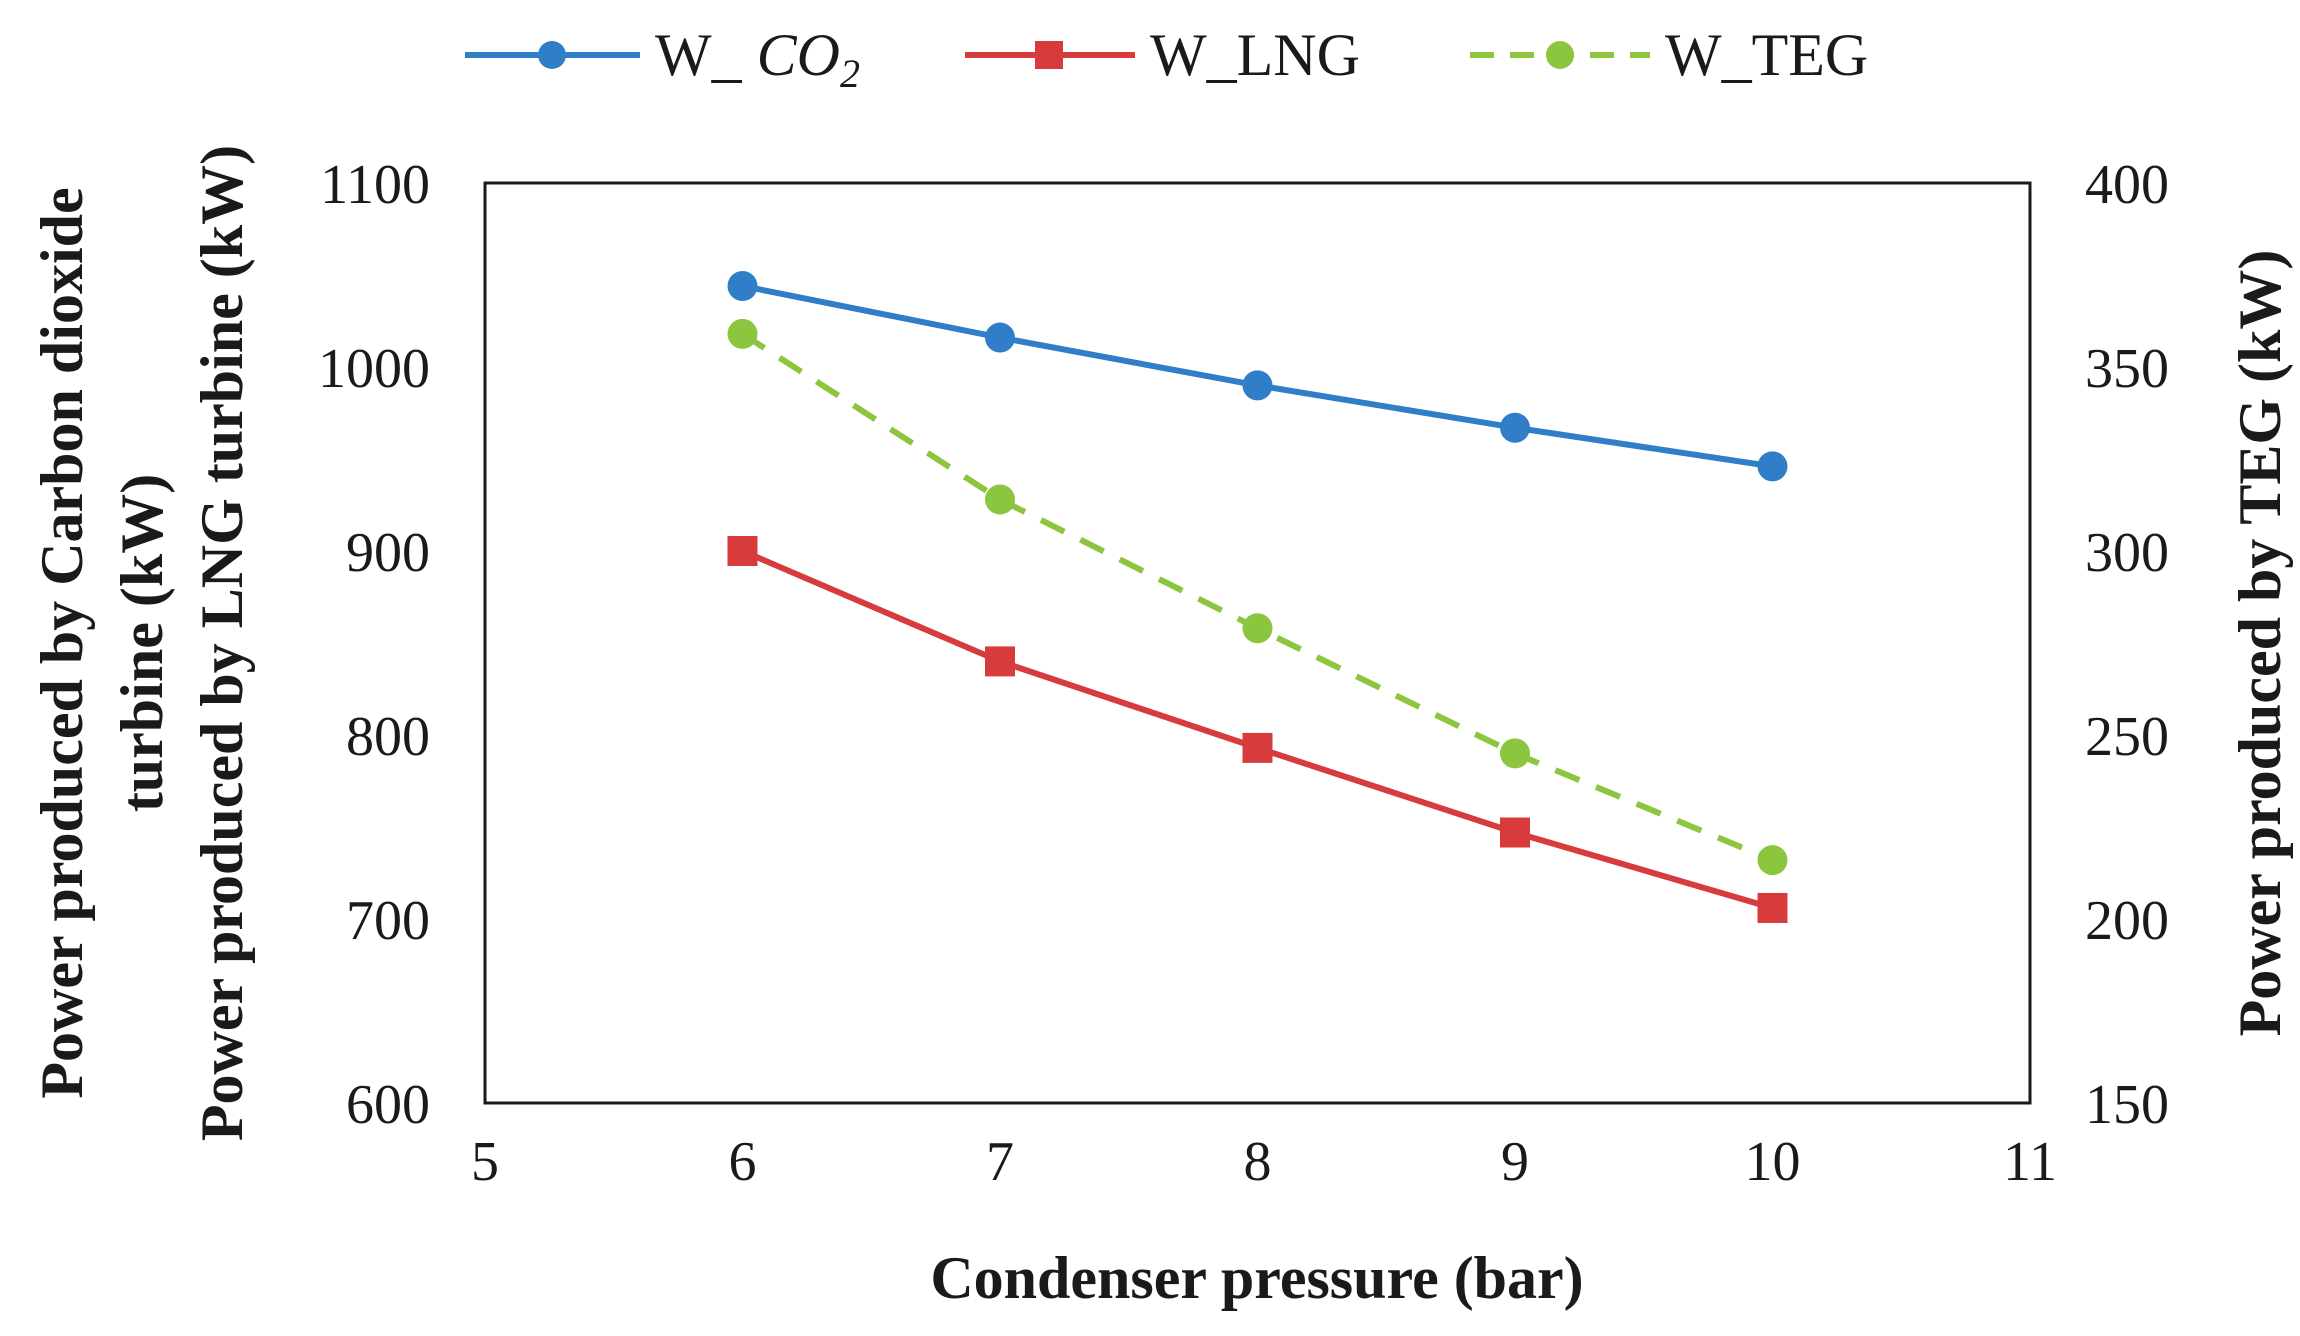 The image size is (2300, 1336). I want to click on y-right-tick-label: 200, so click(2127, 921).